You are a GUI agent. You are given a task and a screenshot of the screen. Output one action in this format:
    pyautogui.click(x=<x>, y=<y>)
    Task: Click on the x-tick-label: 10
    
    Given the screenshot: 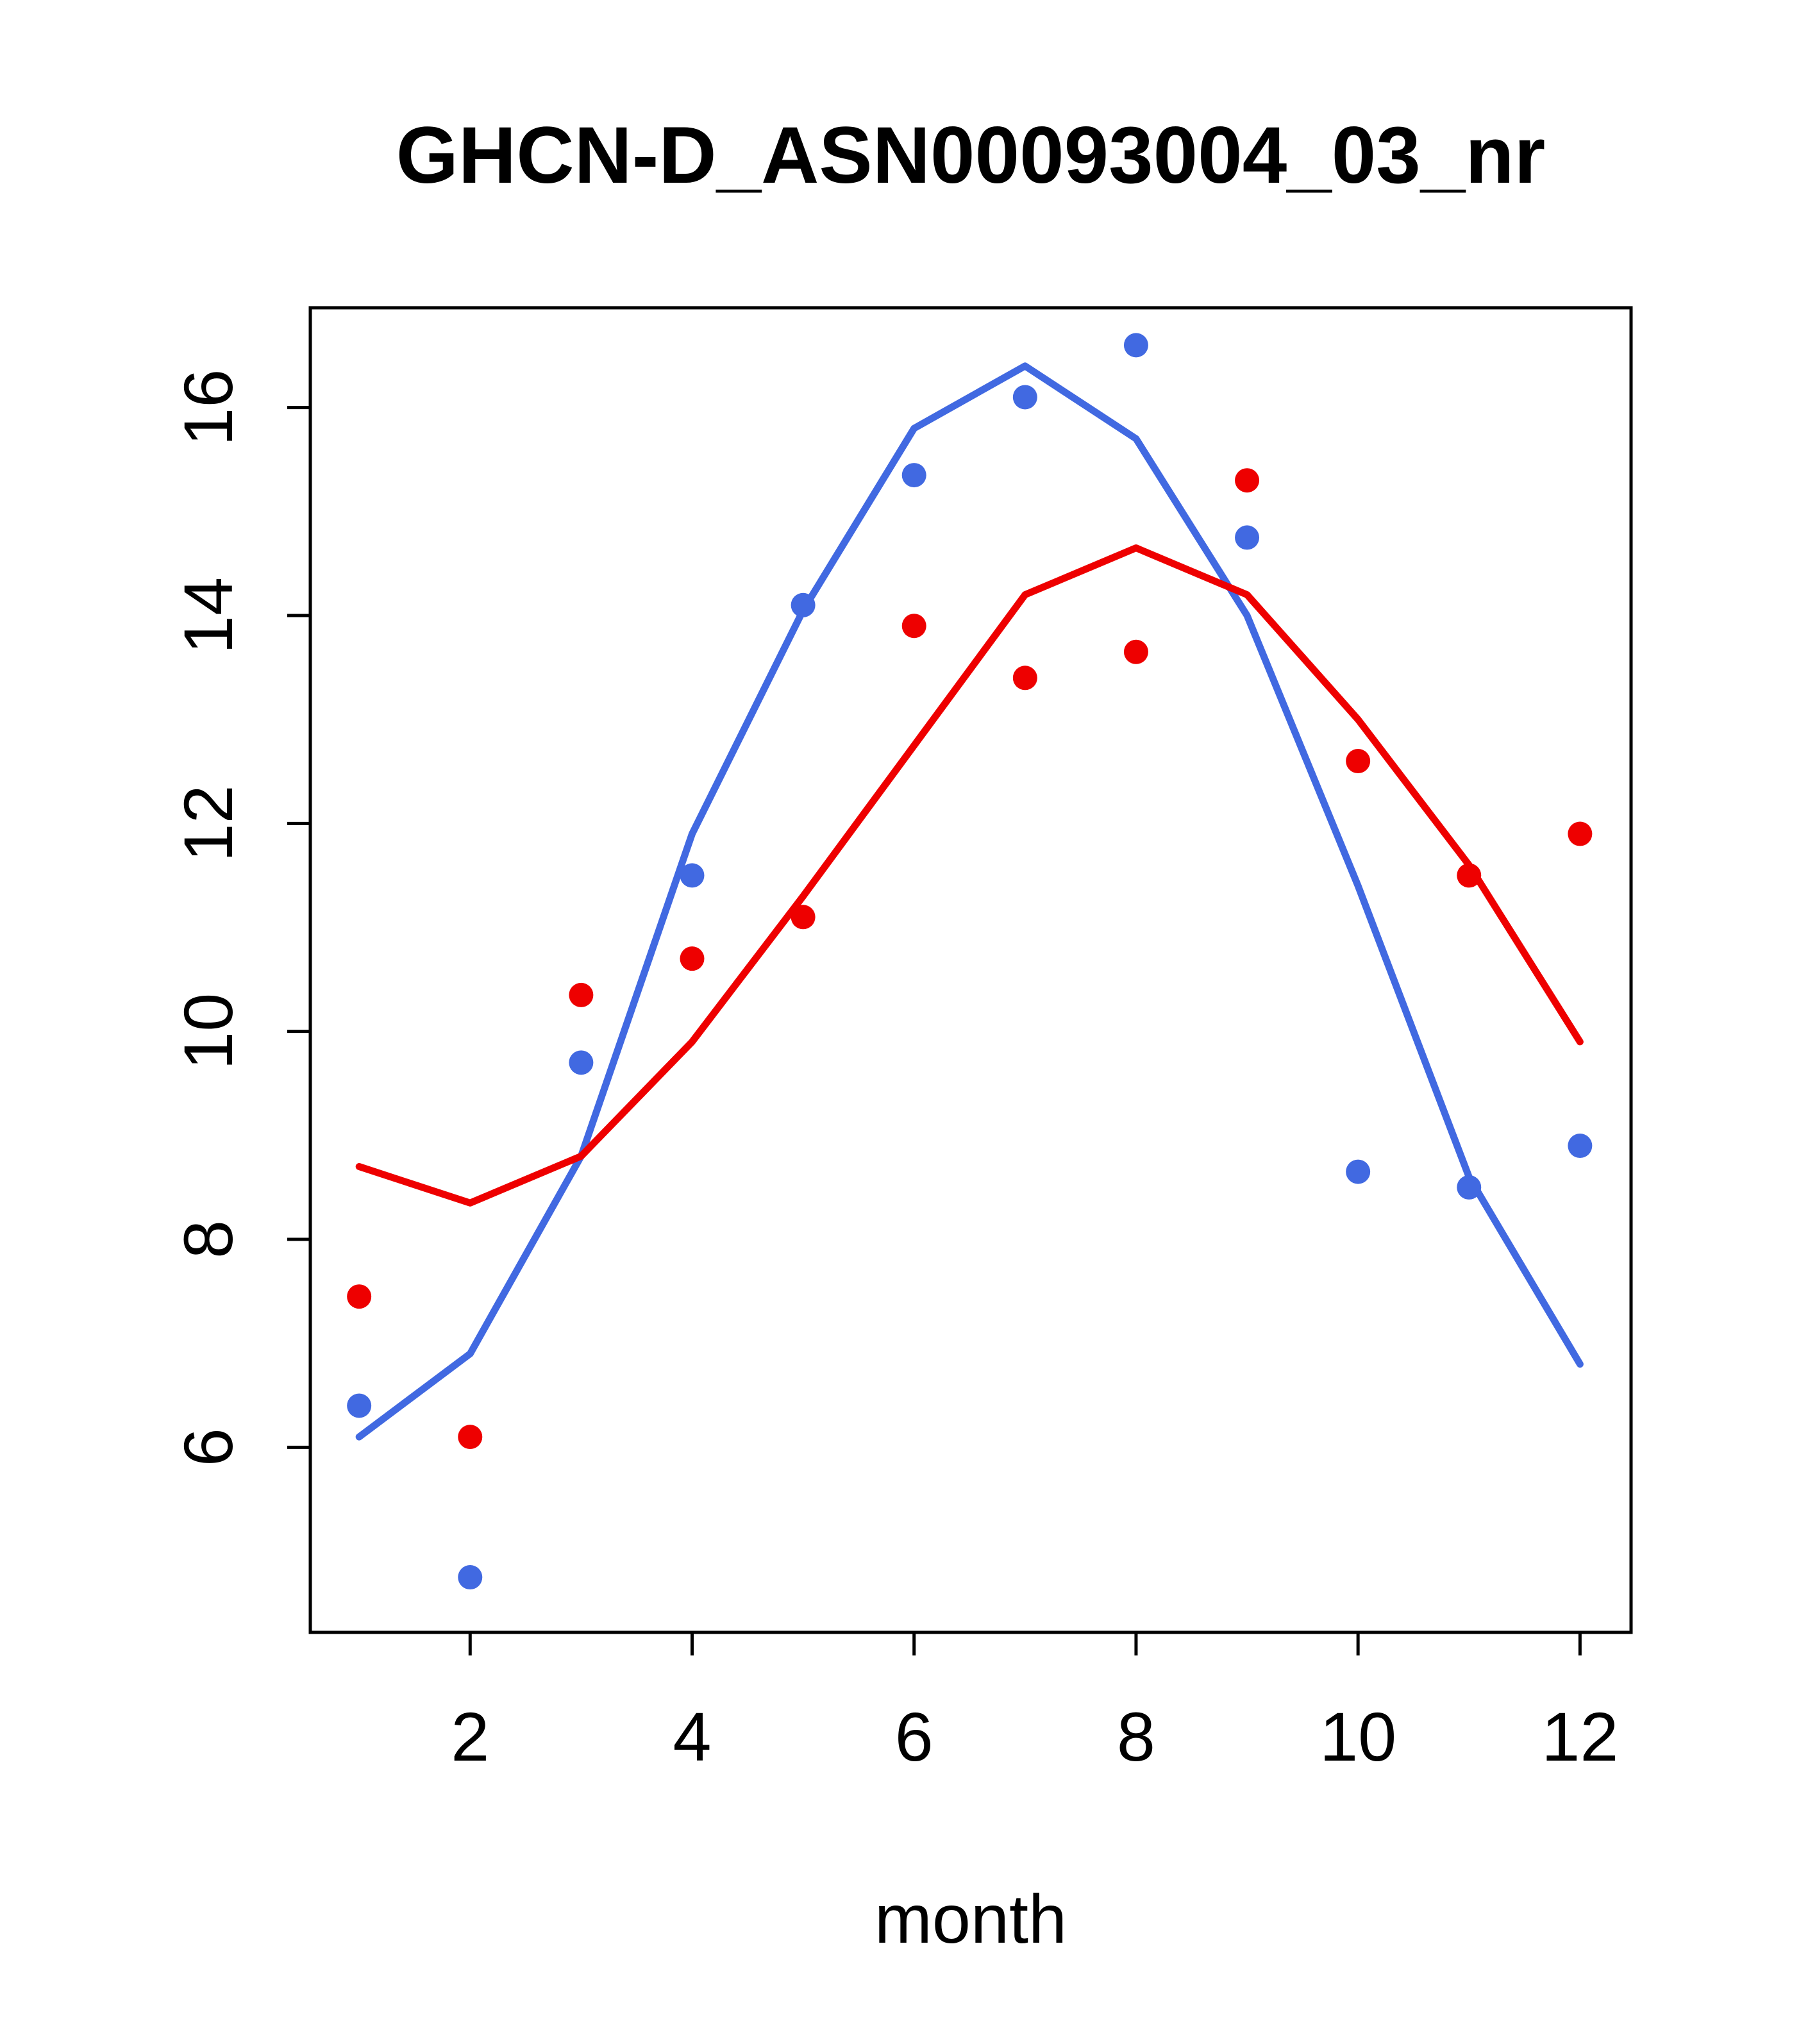 What is the action you would take?
    pyautogui.click(x=1357, y=1736)
    